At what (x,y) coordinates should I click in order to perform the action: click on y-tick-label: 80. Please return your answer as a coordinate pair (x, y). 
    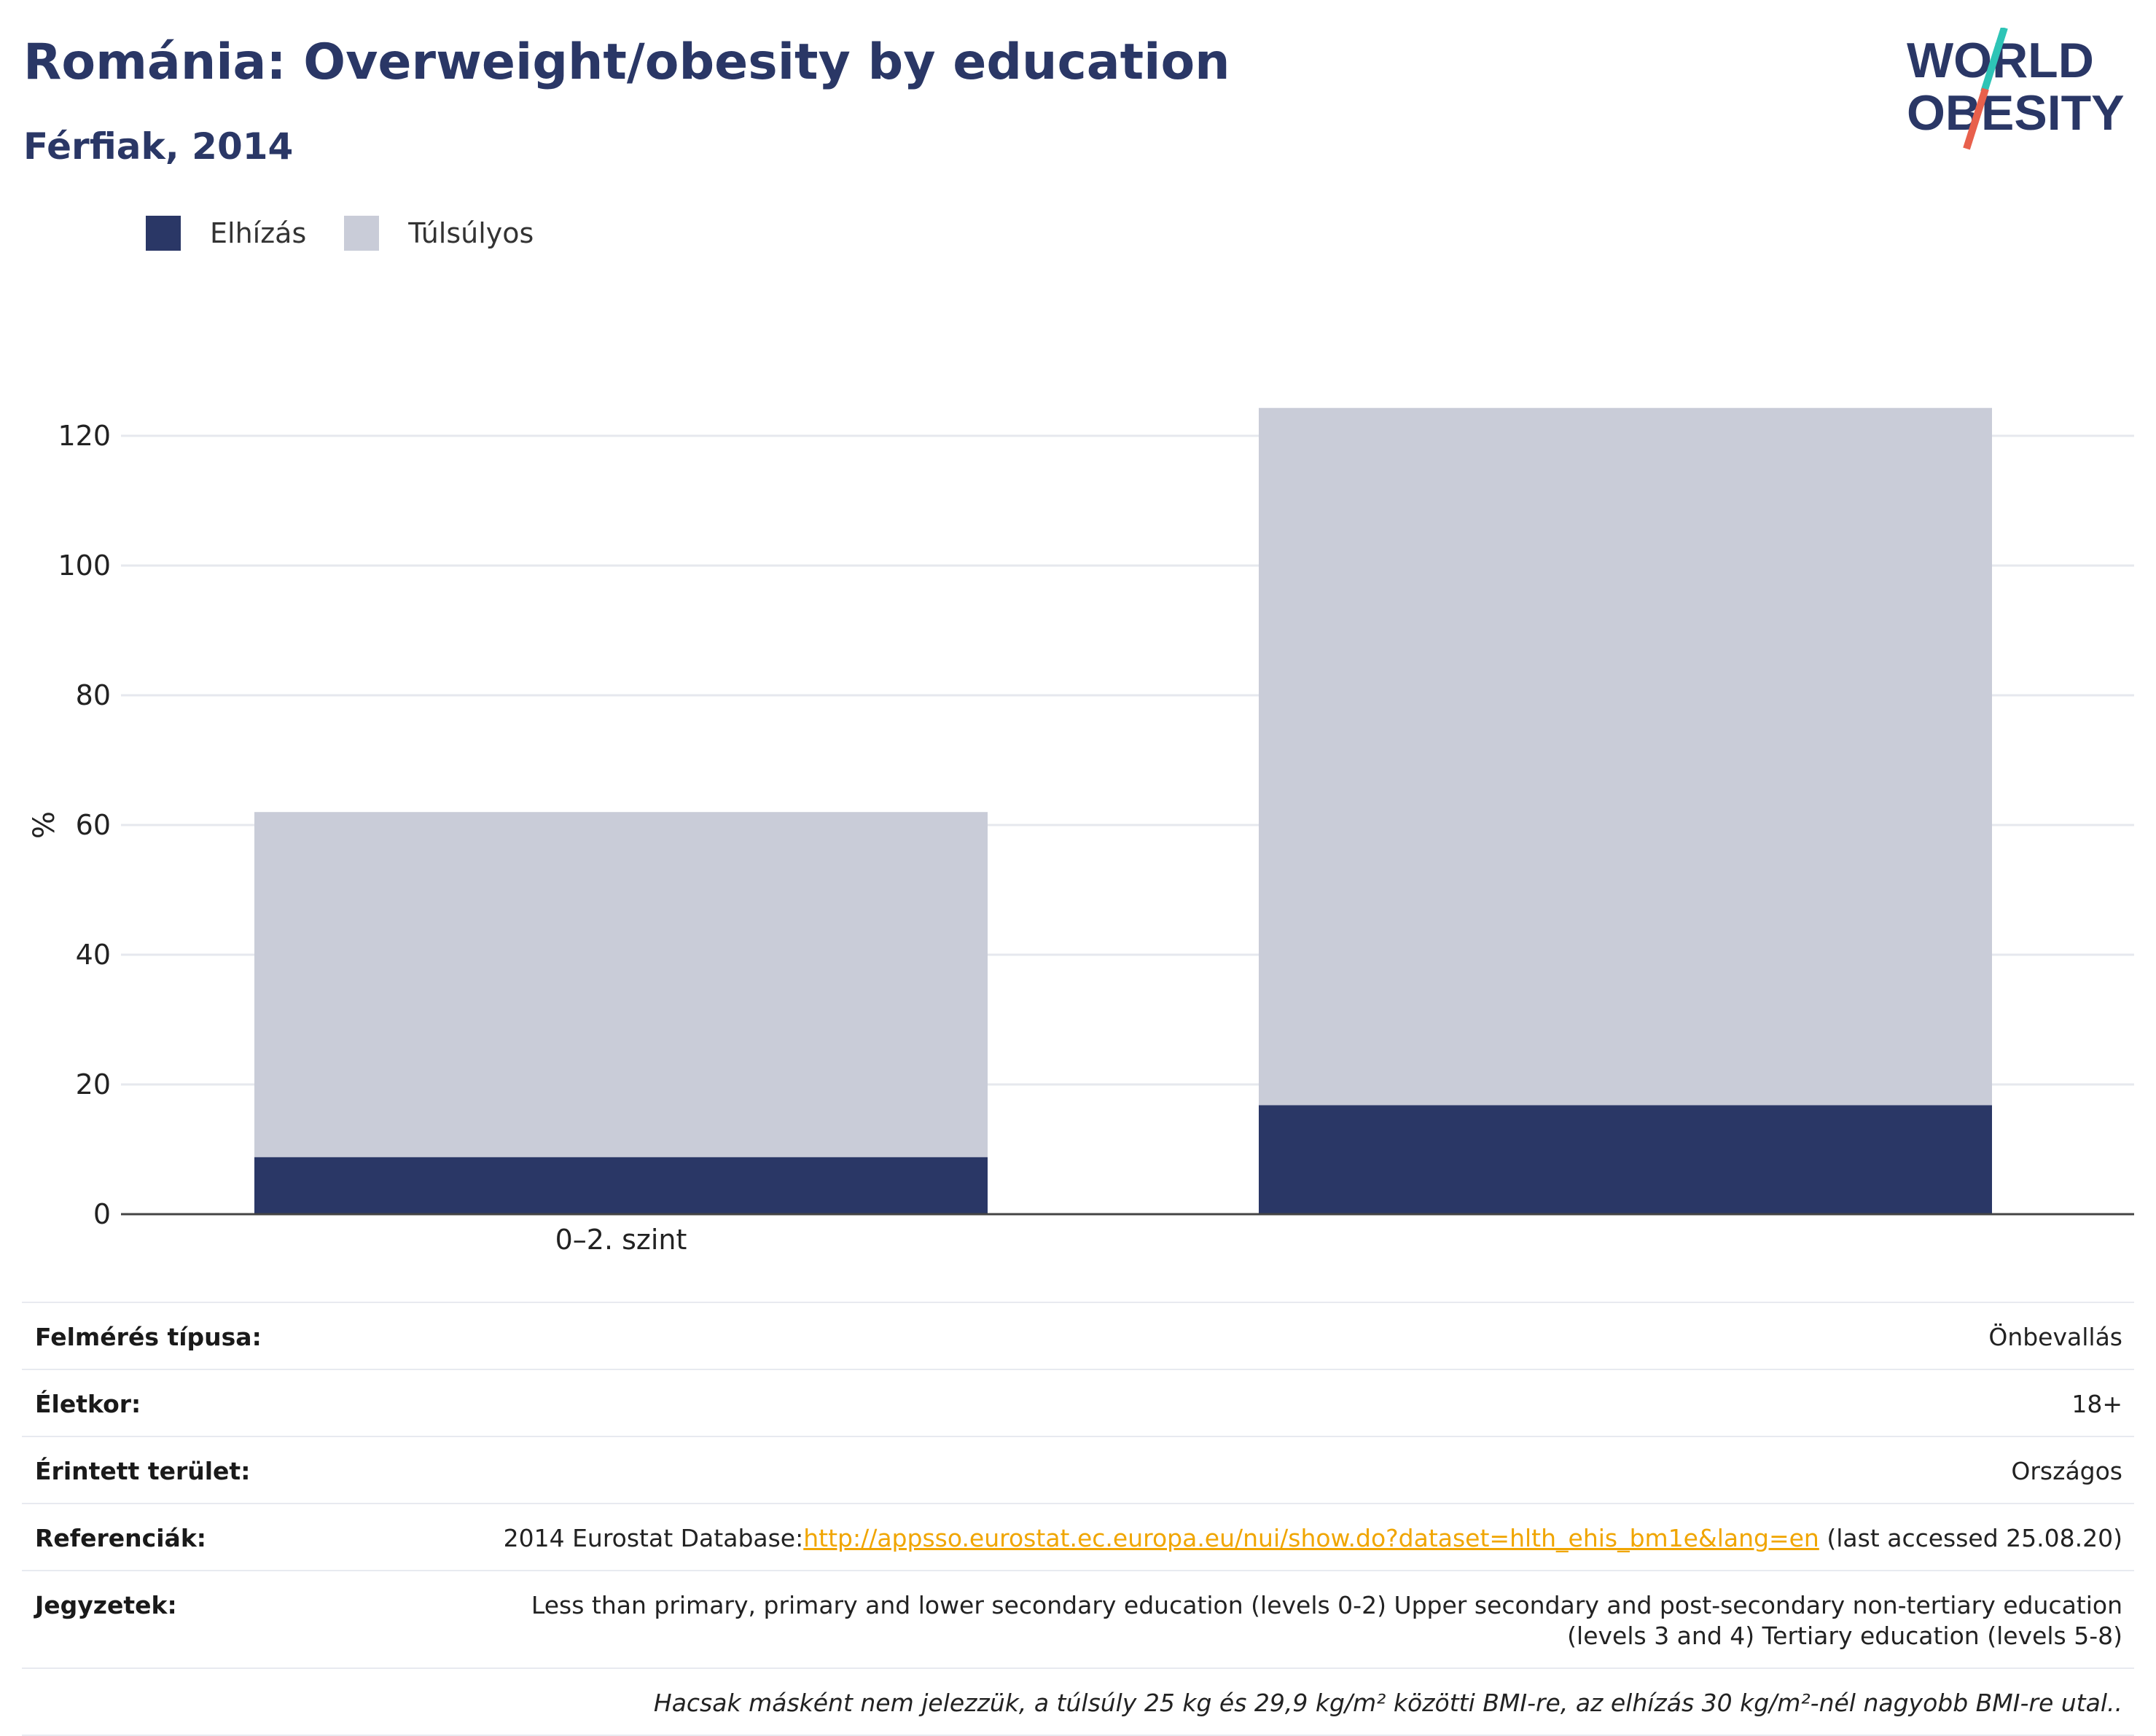
    Looking at the image, I should click on (94, 695).